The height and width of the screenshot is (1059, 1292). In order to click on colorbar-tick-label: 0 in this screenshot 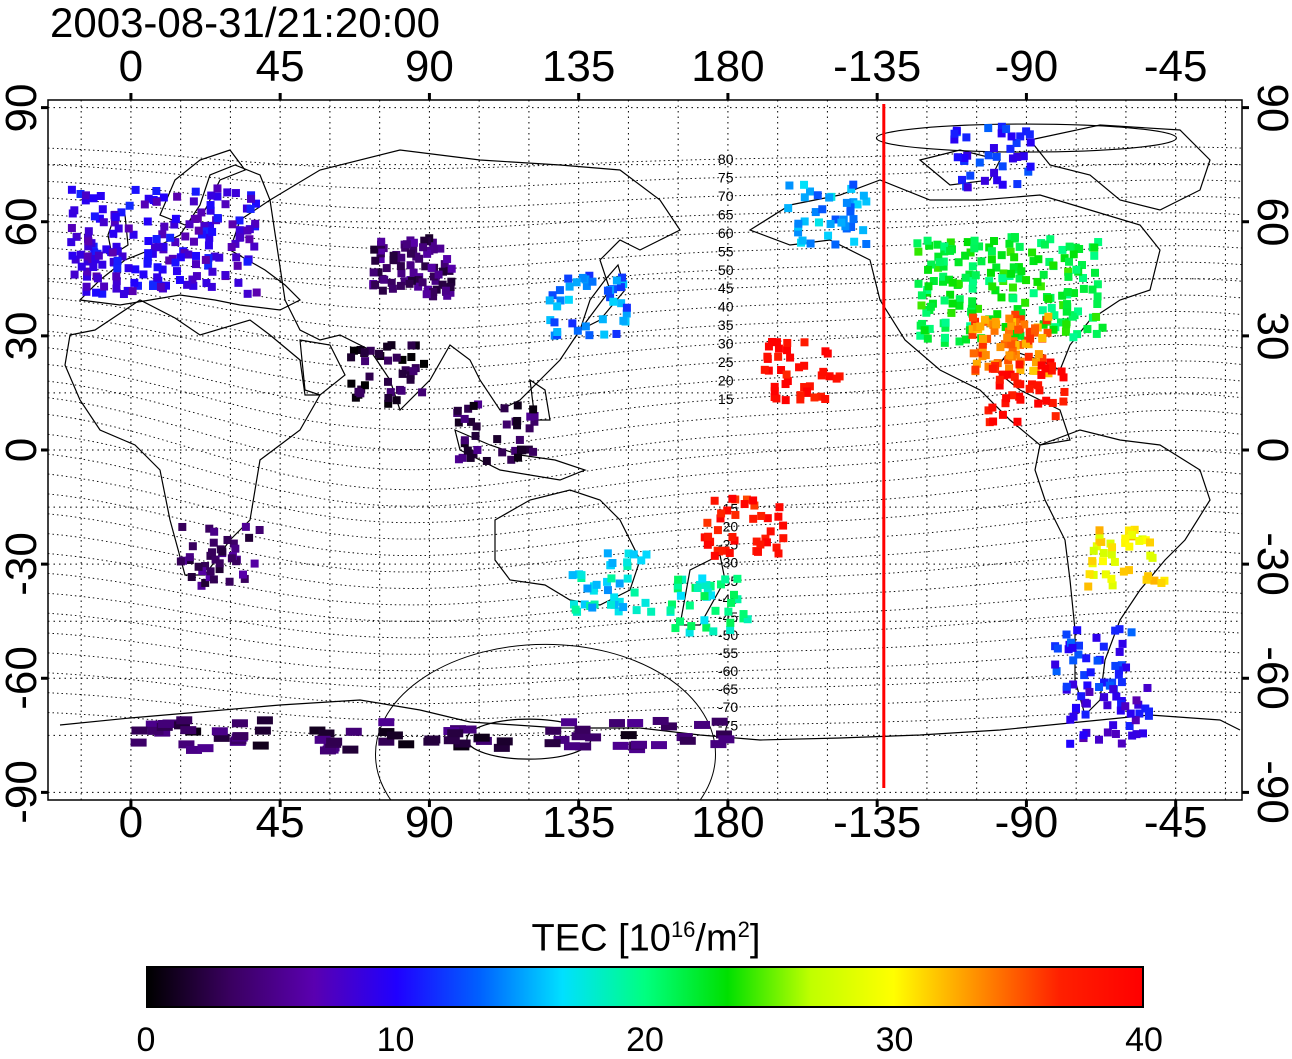, I will do `click(146, 1040)`.